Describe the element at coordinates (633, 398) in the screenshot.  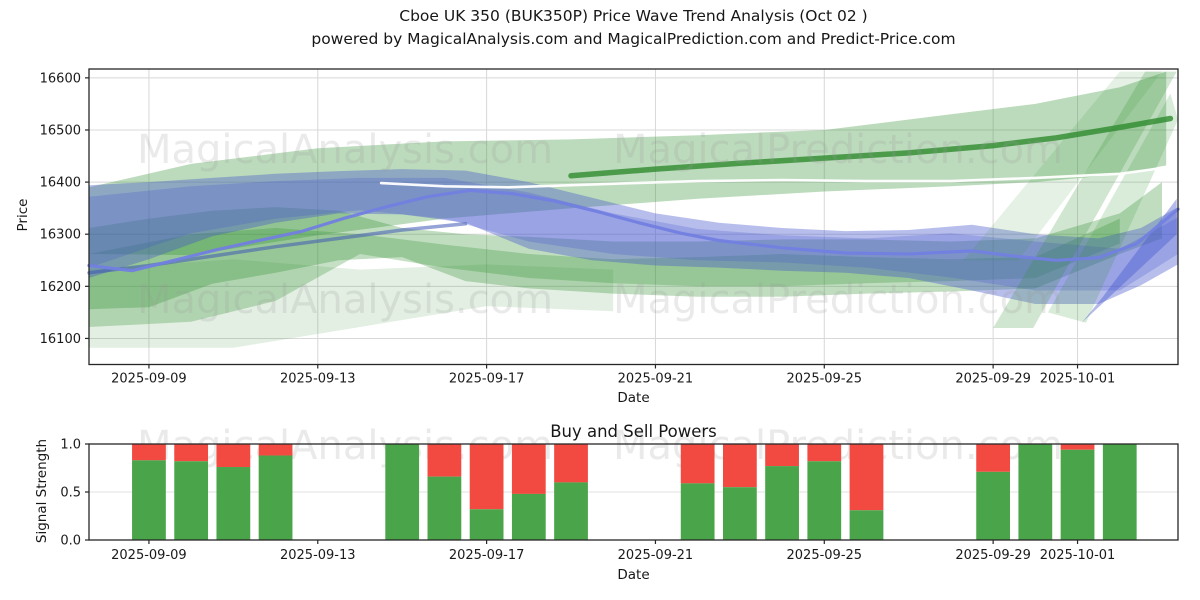
I see `date-axis-label-top: Date` at that location.